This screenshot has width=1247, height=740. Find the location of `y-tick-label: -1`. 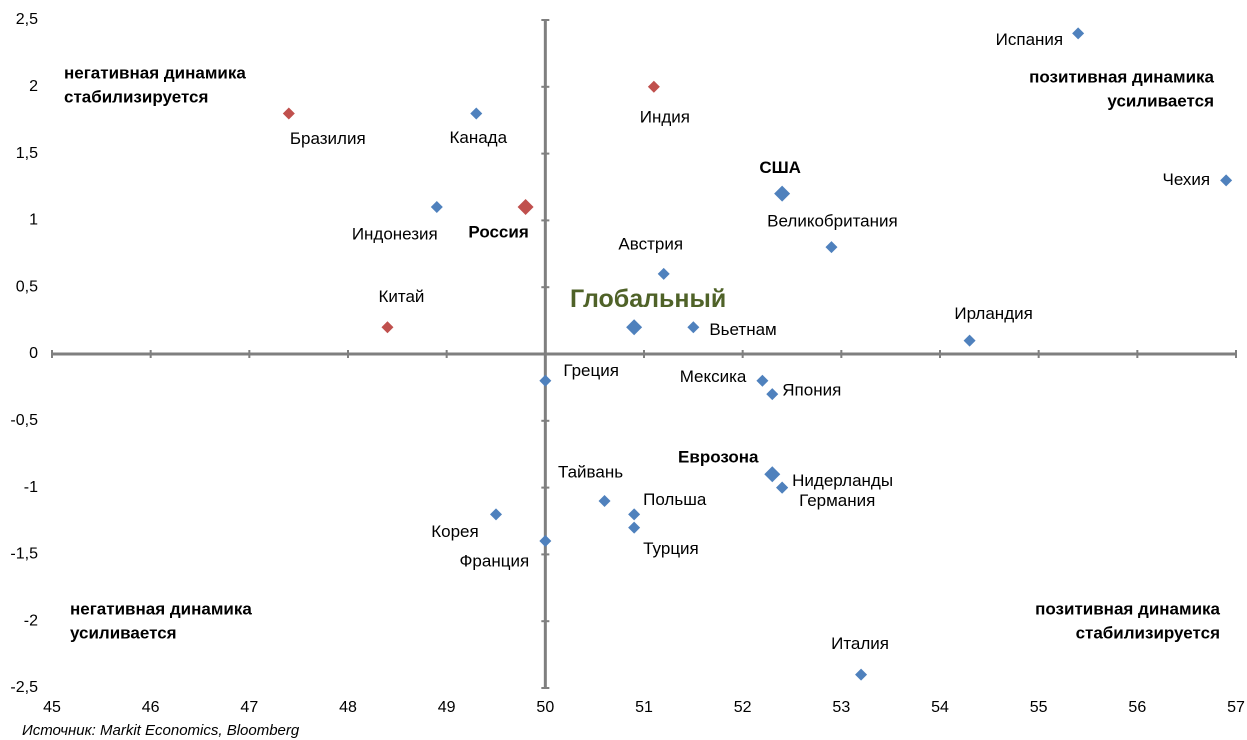

y-tick-label: -1 is located at coordinates (31, 487).